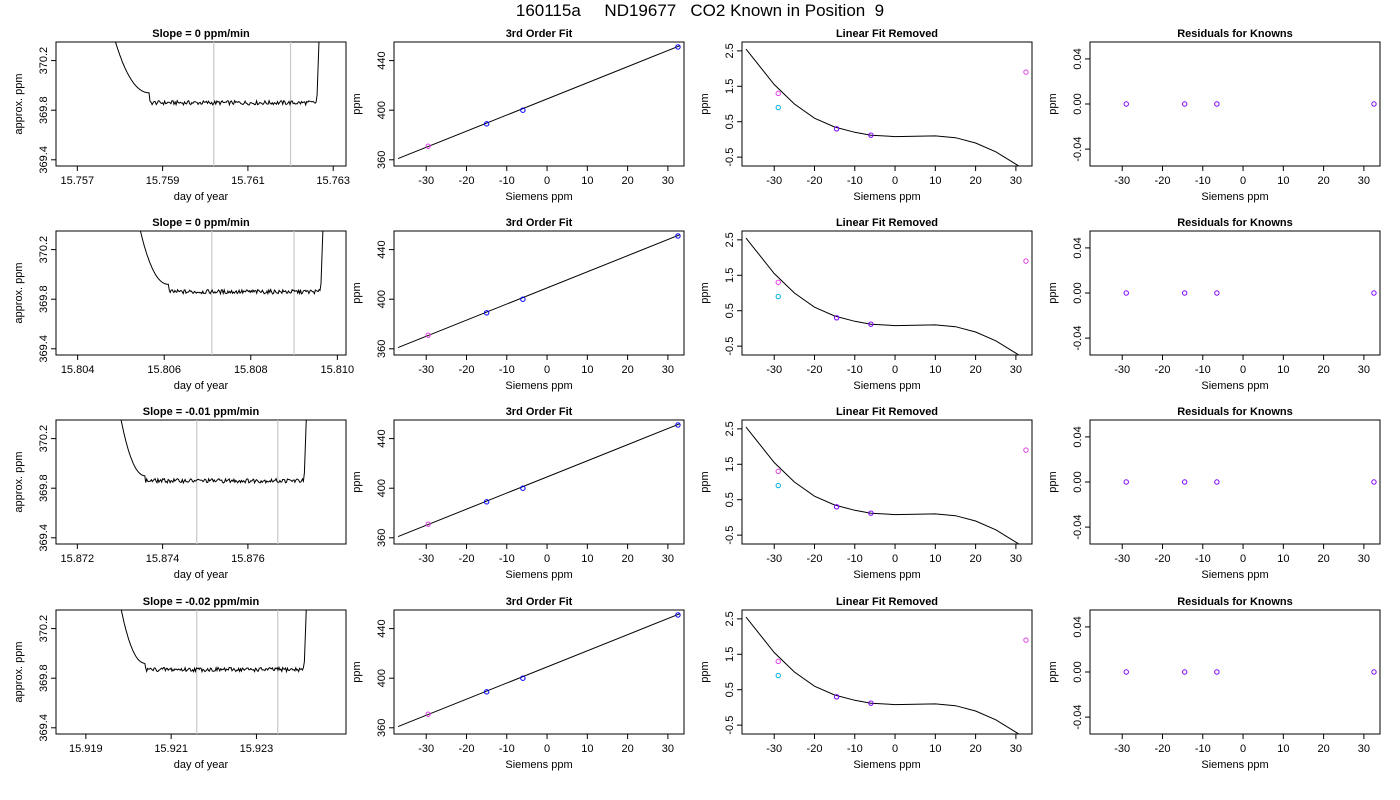 The image size is (1400, 800). I want to click on panel-title: Slope = 0 ppm/min, so click(201, 223).